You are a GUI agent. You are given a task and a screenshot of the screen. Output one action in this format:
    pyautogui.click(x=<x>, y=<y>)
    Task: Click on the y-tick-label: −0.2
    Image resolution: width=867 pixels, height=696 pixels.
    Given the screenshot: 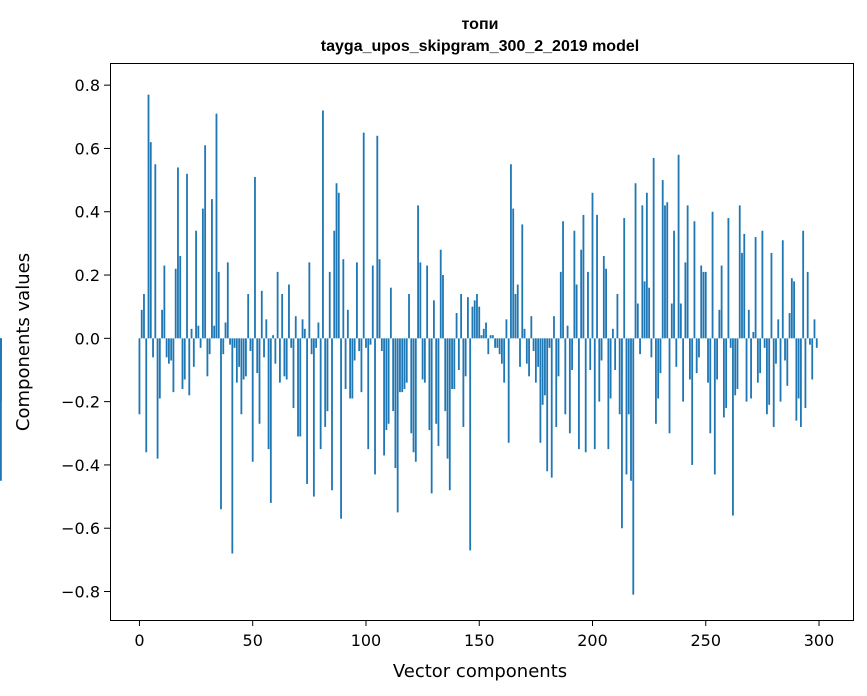 What is the action you would take?
    pyautogui.click(x=80, y=402)
    